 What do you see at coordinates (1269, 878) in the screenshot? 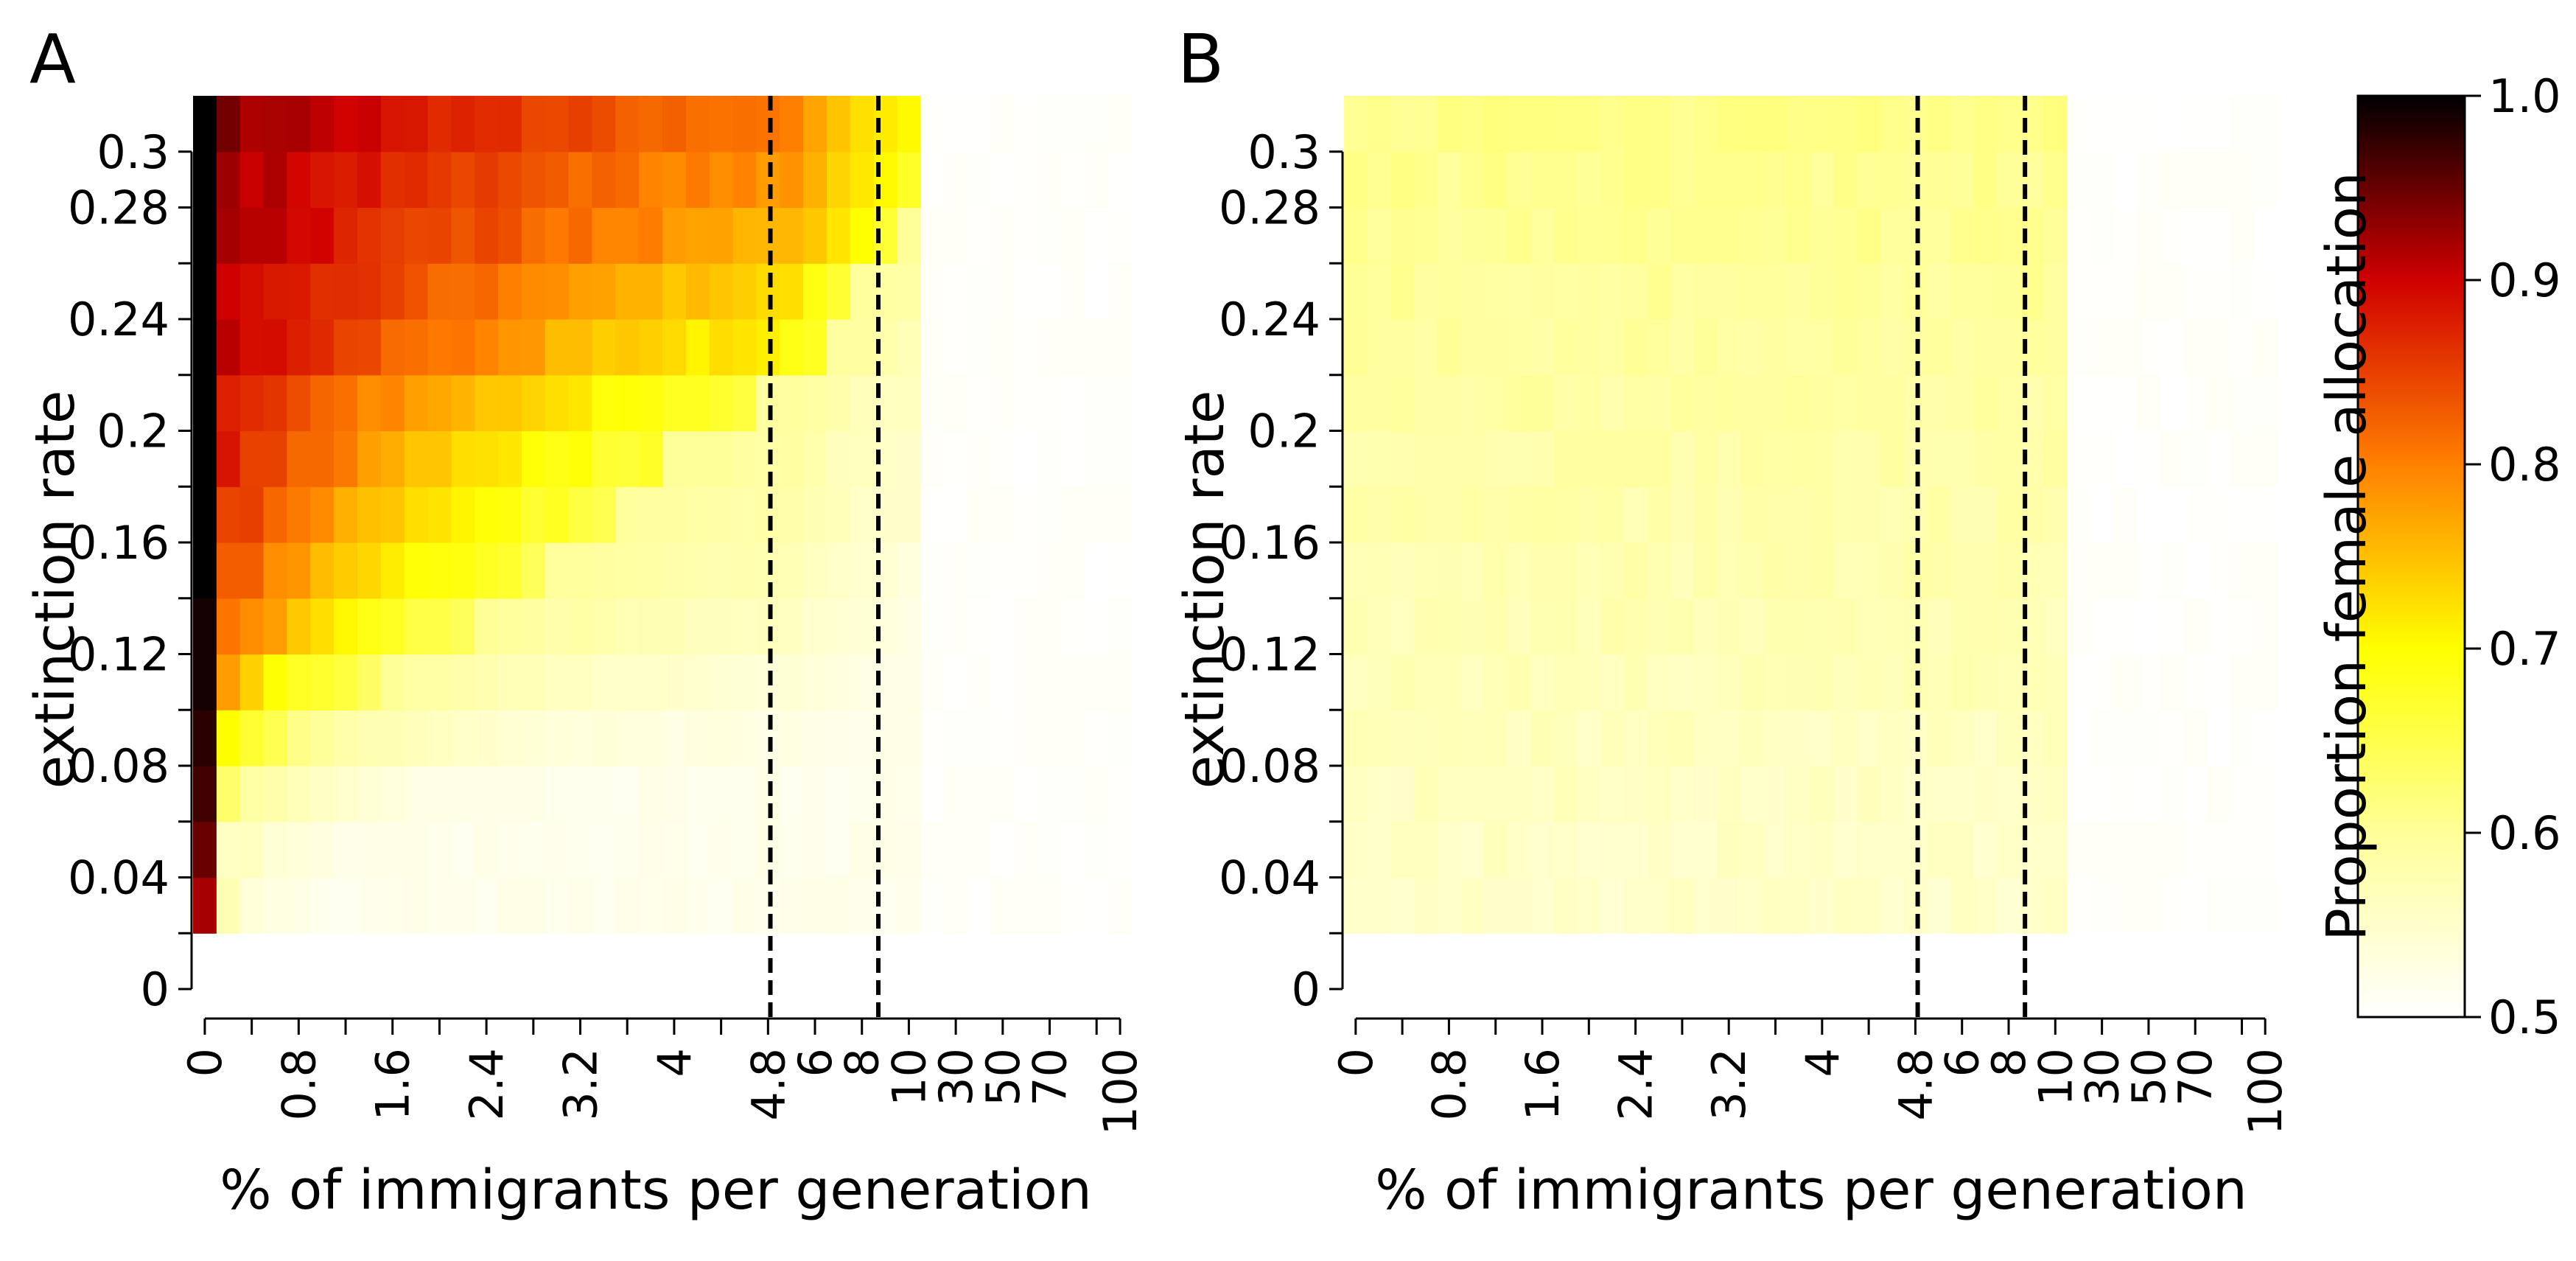
I see `y-tick-label: 0.04` at bounding box center [1269, 878].